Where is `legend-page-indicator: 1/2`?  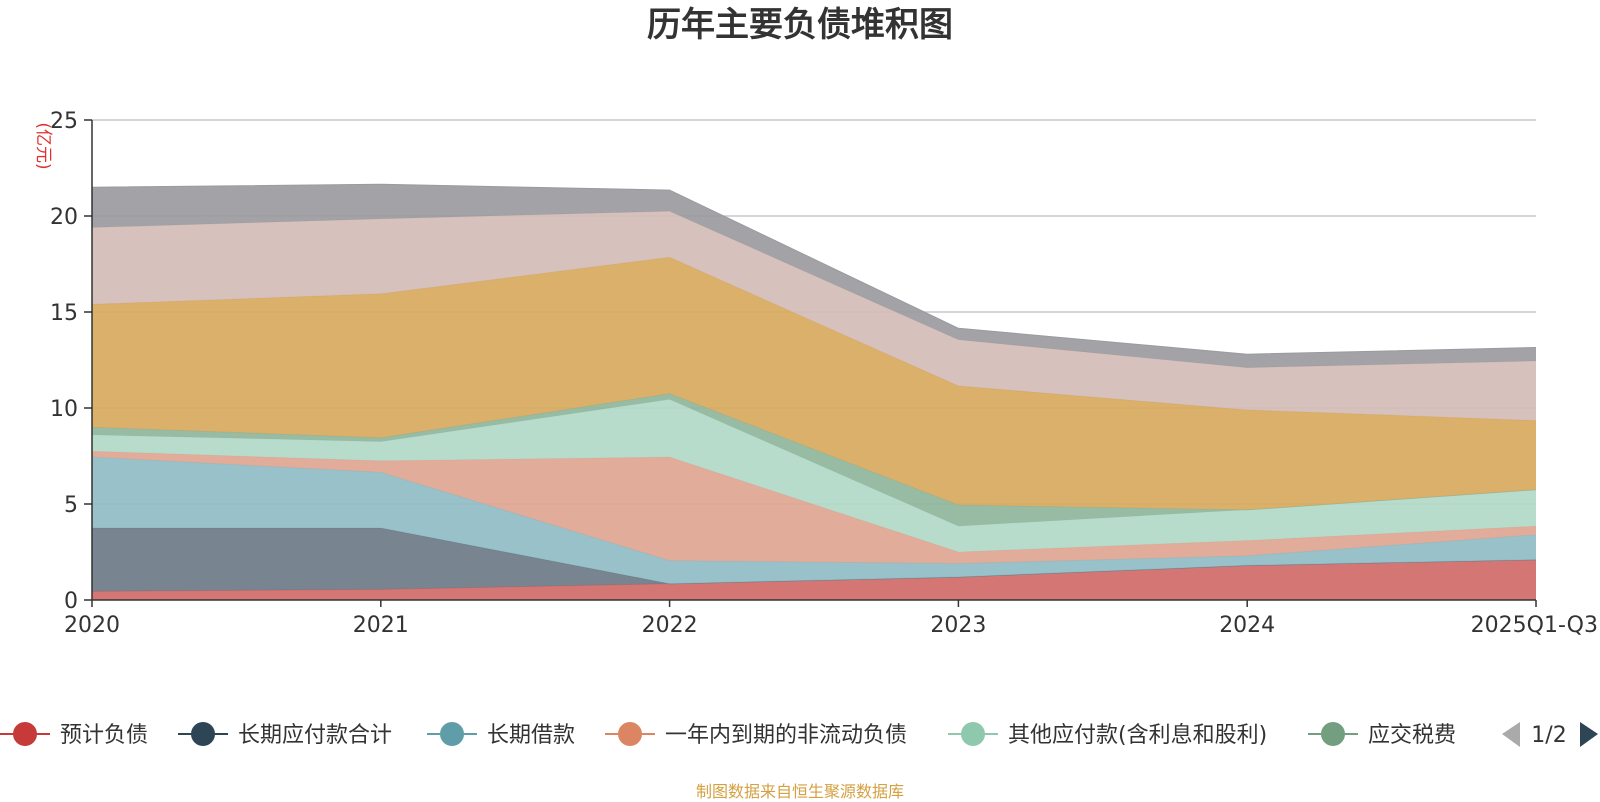
legend-page-indicator: 1/2 is located at coordinates (1548, 735).